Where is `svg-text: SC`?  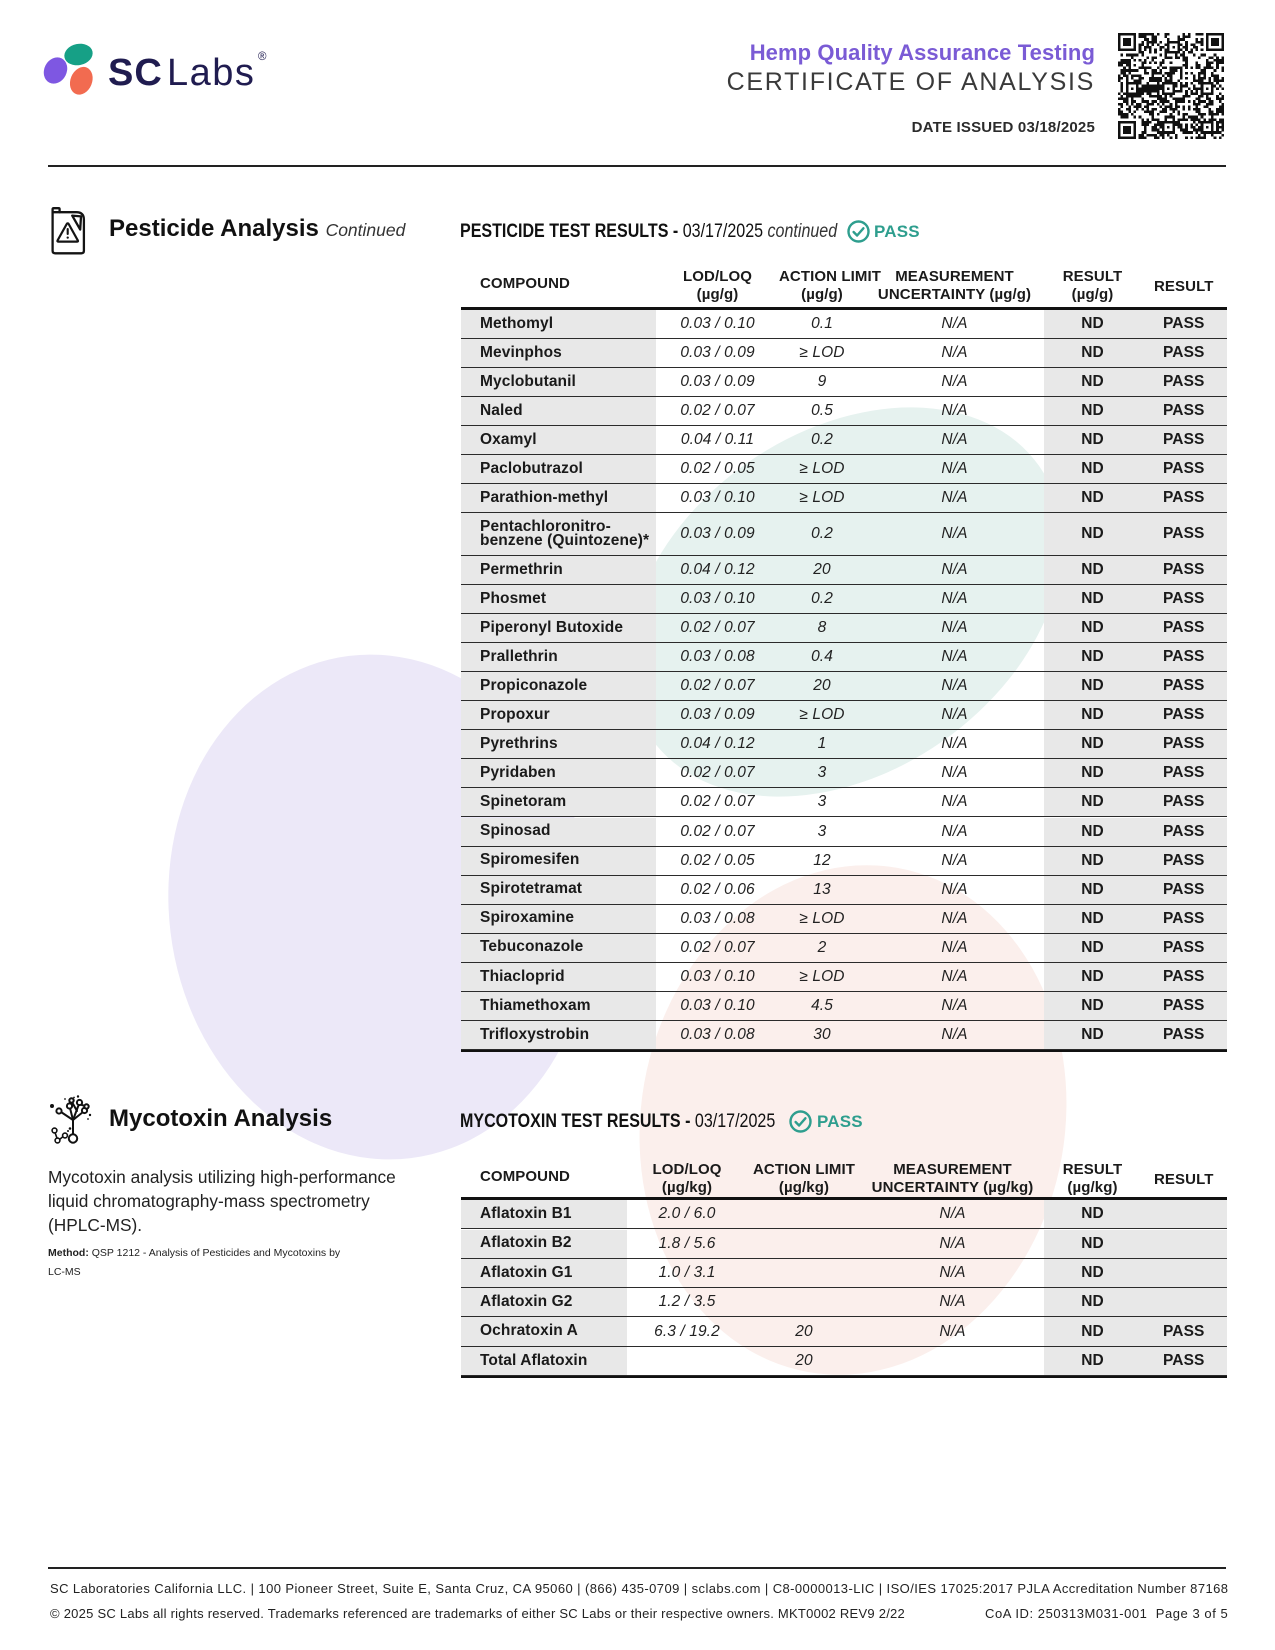 svg-text: SC is located at coordinates (135, 73).